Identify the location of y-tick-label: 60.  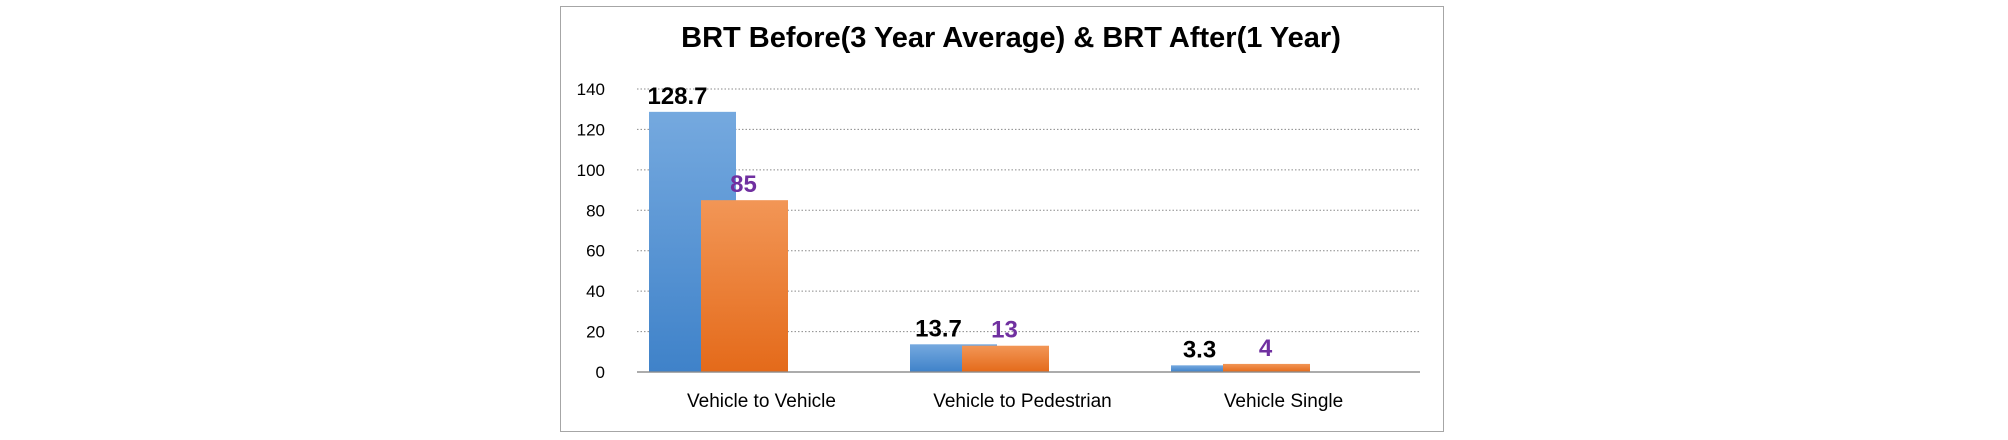
(595, 251).